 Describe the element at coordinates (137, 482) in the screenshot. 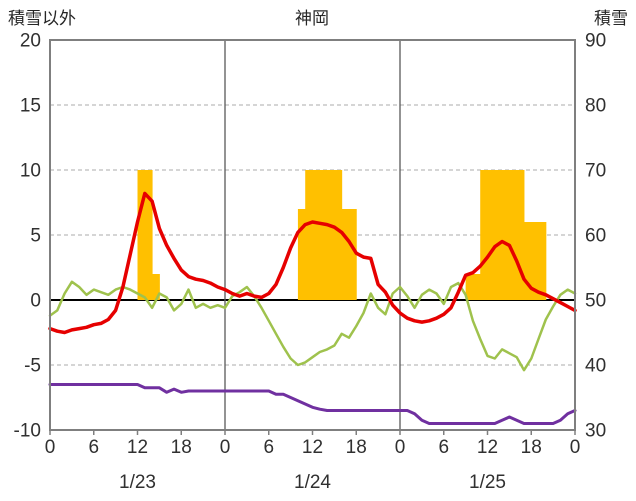

I see `date-label: 1/23` at that location.